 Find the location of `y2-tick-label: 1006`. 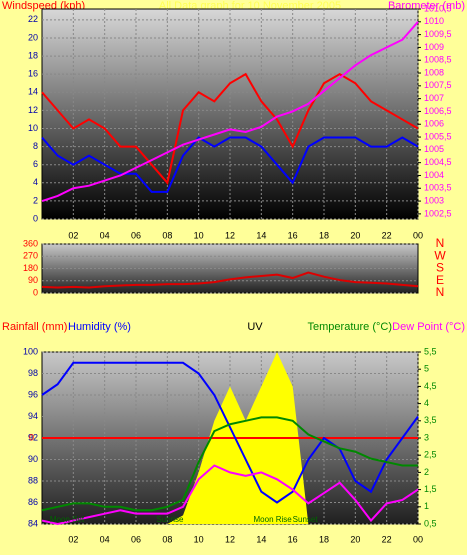

y2-tick-label: 1006 is located at coordinates (434, 124).